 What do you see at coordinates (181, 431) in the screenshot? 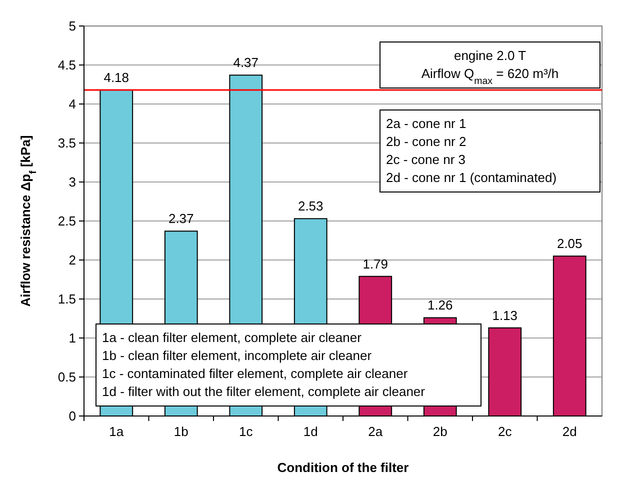
I see `x-tick-label: 1b` at bounding box center [181, 431].